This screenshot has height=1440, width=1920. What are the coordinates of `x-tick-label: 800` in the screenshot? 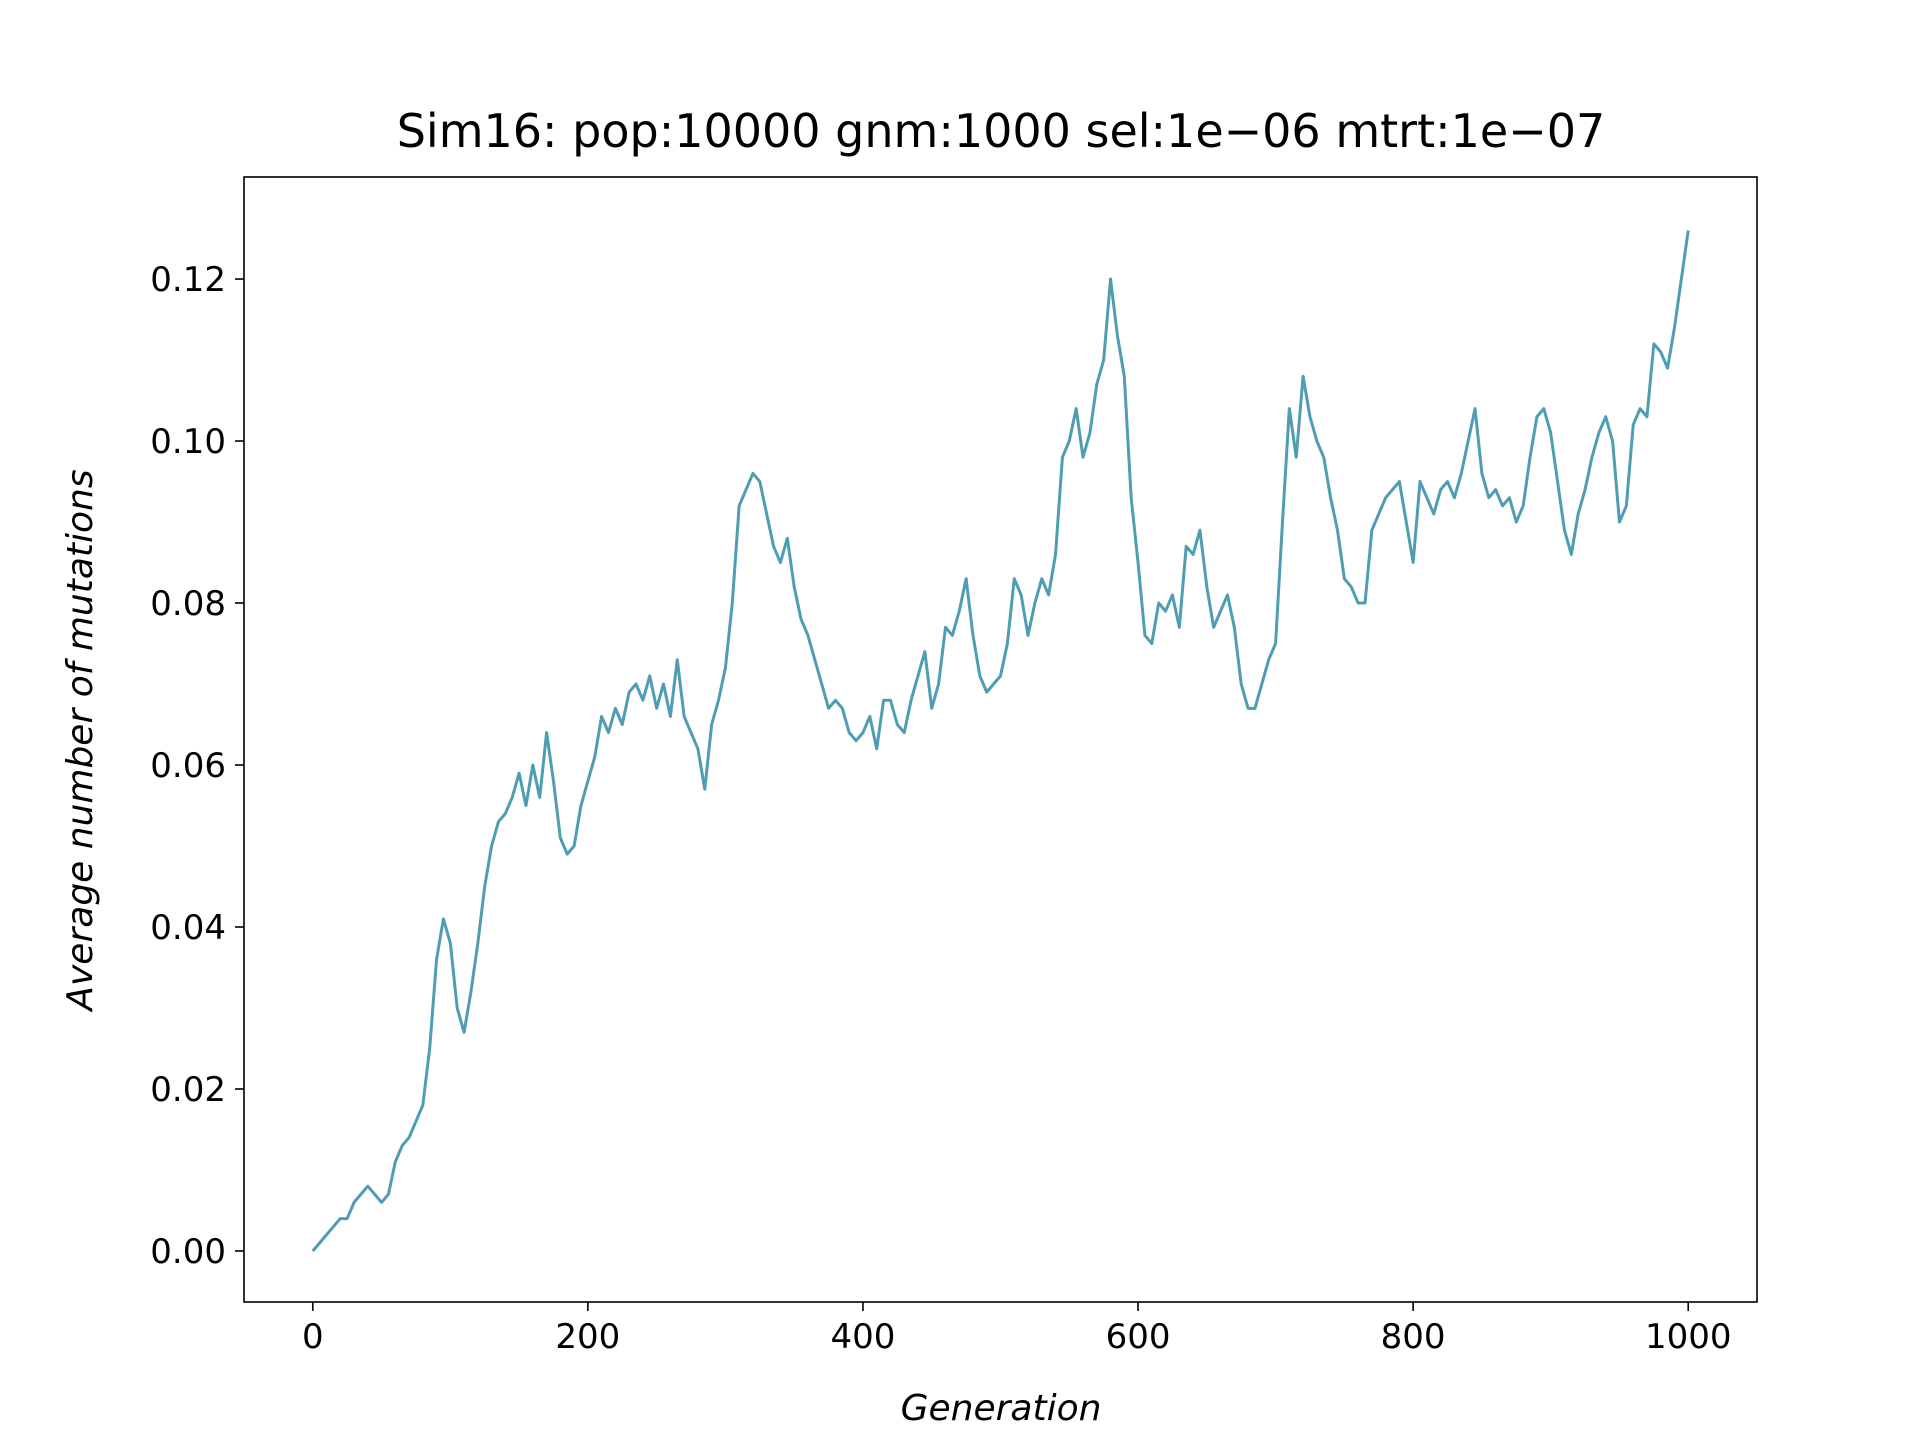 It's located at (1413, 1337).